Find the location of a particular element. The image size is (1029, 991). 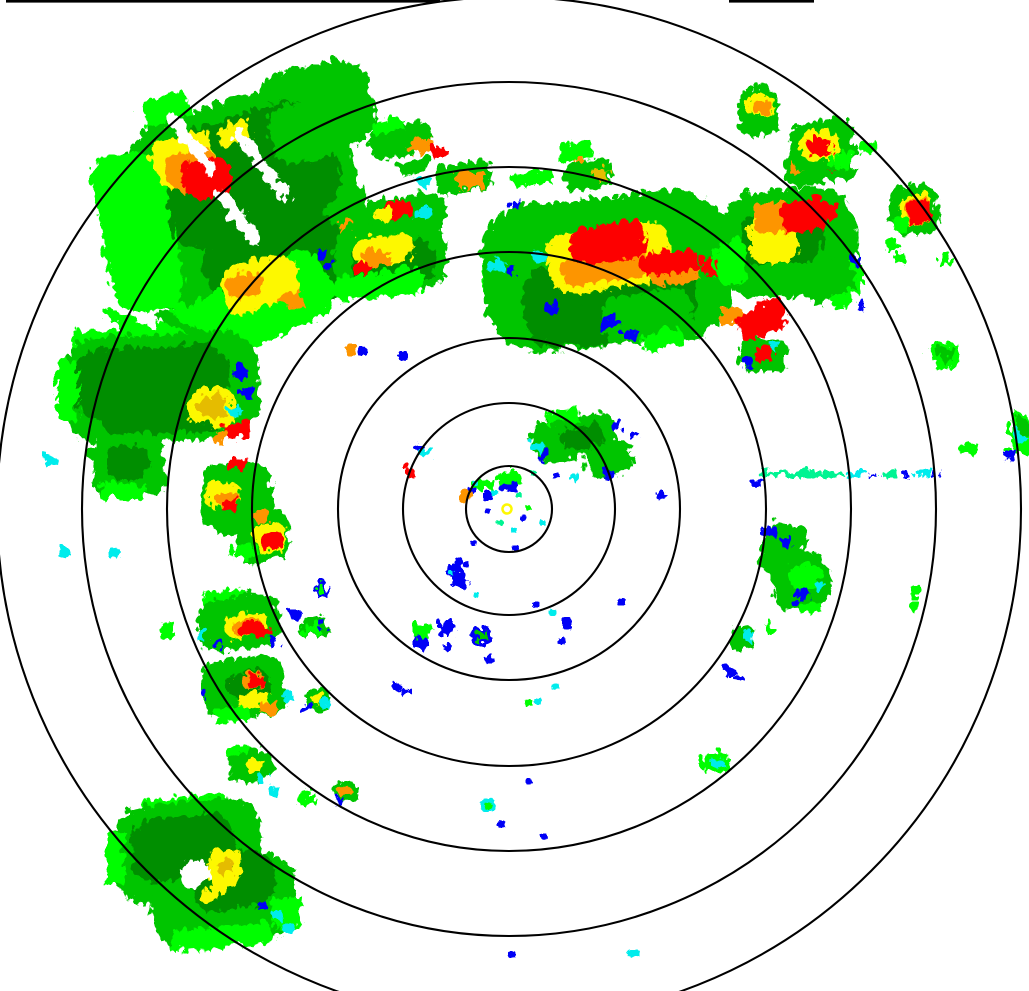

radar-center-ground-clutter is located at coordinates (507, 509).